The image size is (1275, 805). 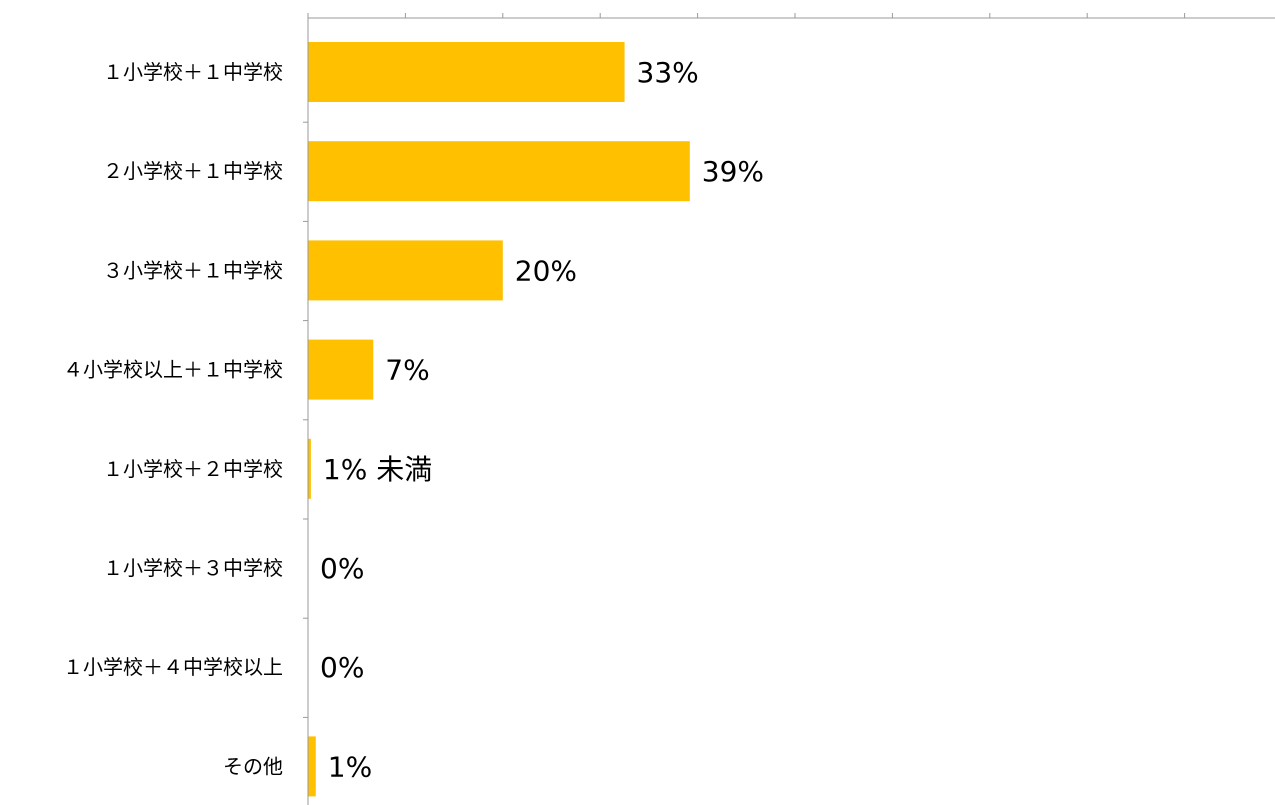 I want to click on category-label: ４小学校以上＋１中学校, so click(x=173, y=370).